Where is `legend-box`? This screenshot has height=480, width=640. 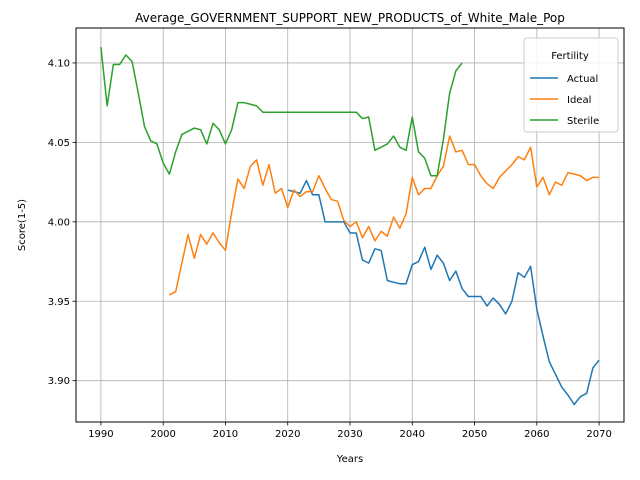
legend-box is located at coordinates (571, 85).